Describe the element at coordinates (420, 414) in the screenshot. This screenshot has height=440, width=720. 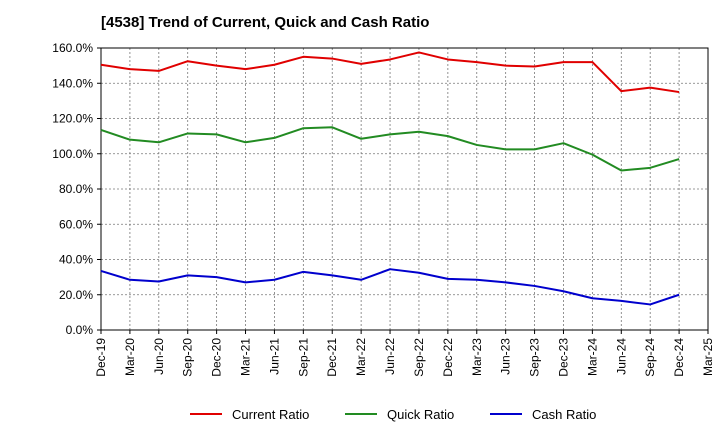
I see `legend-label-quick-ratio: Quick Ratio` at that location.